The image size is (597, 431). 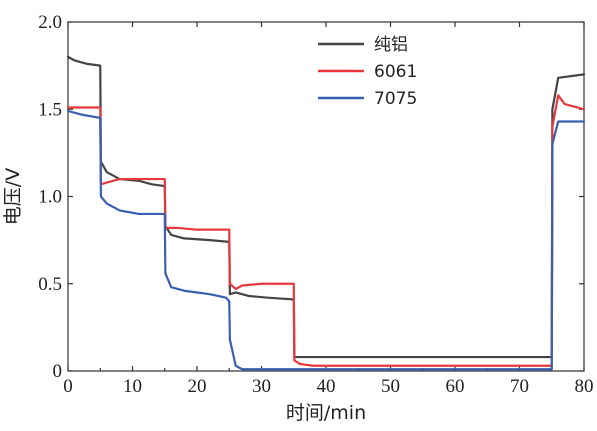 I want to click on y-tick-label: 1.0, so click(x=50, y=197).